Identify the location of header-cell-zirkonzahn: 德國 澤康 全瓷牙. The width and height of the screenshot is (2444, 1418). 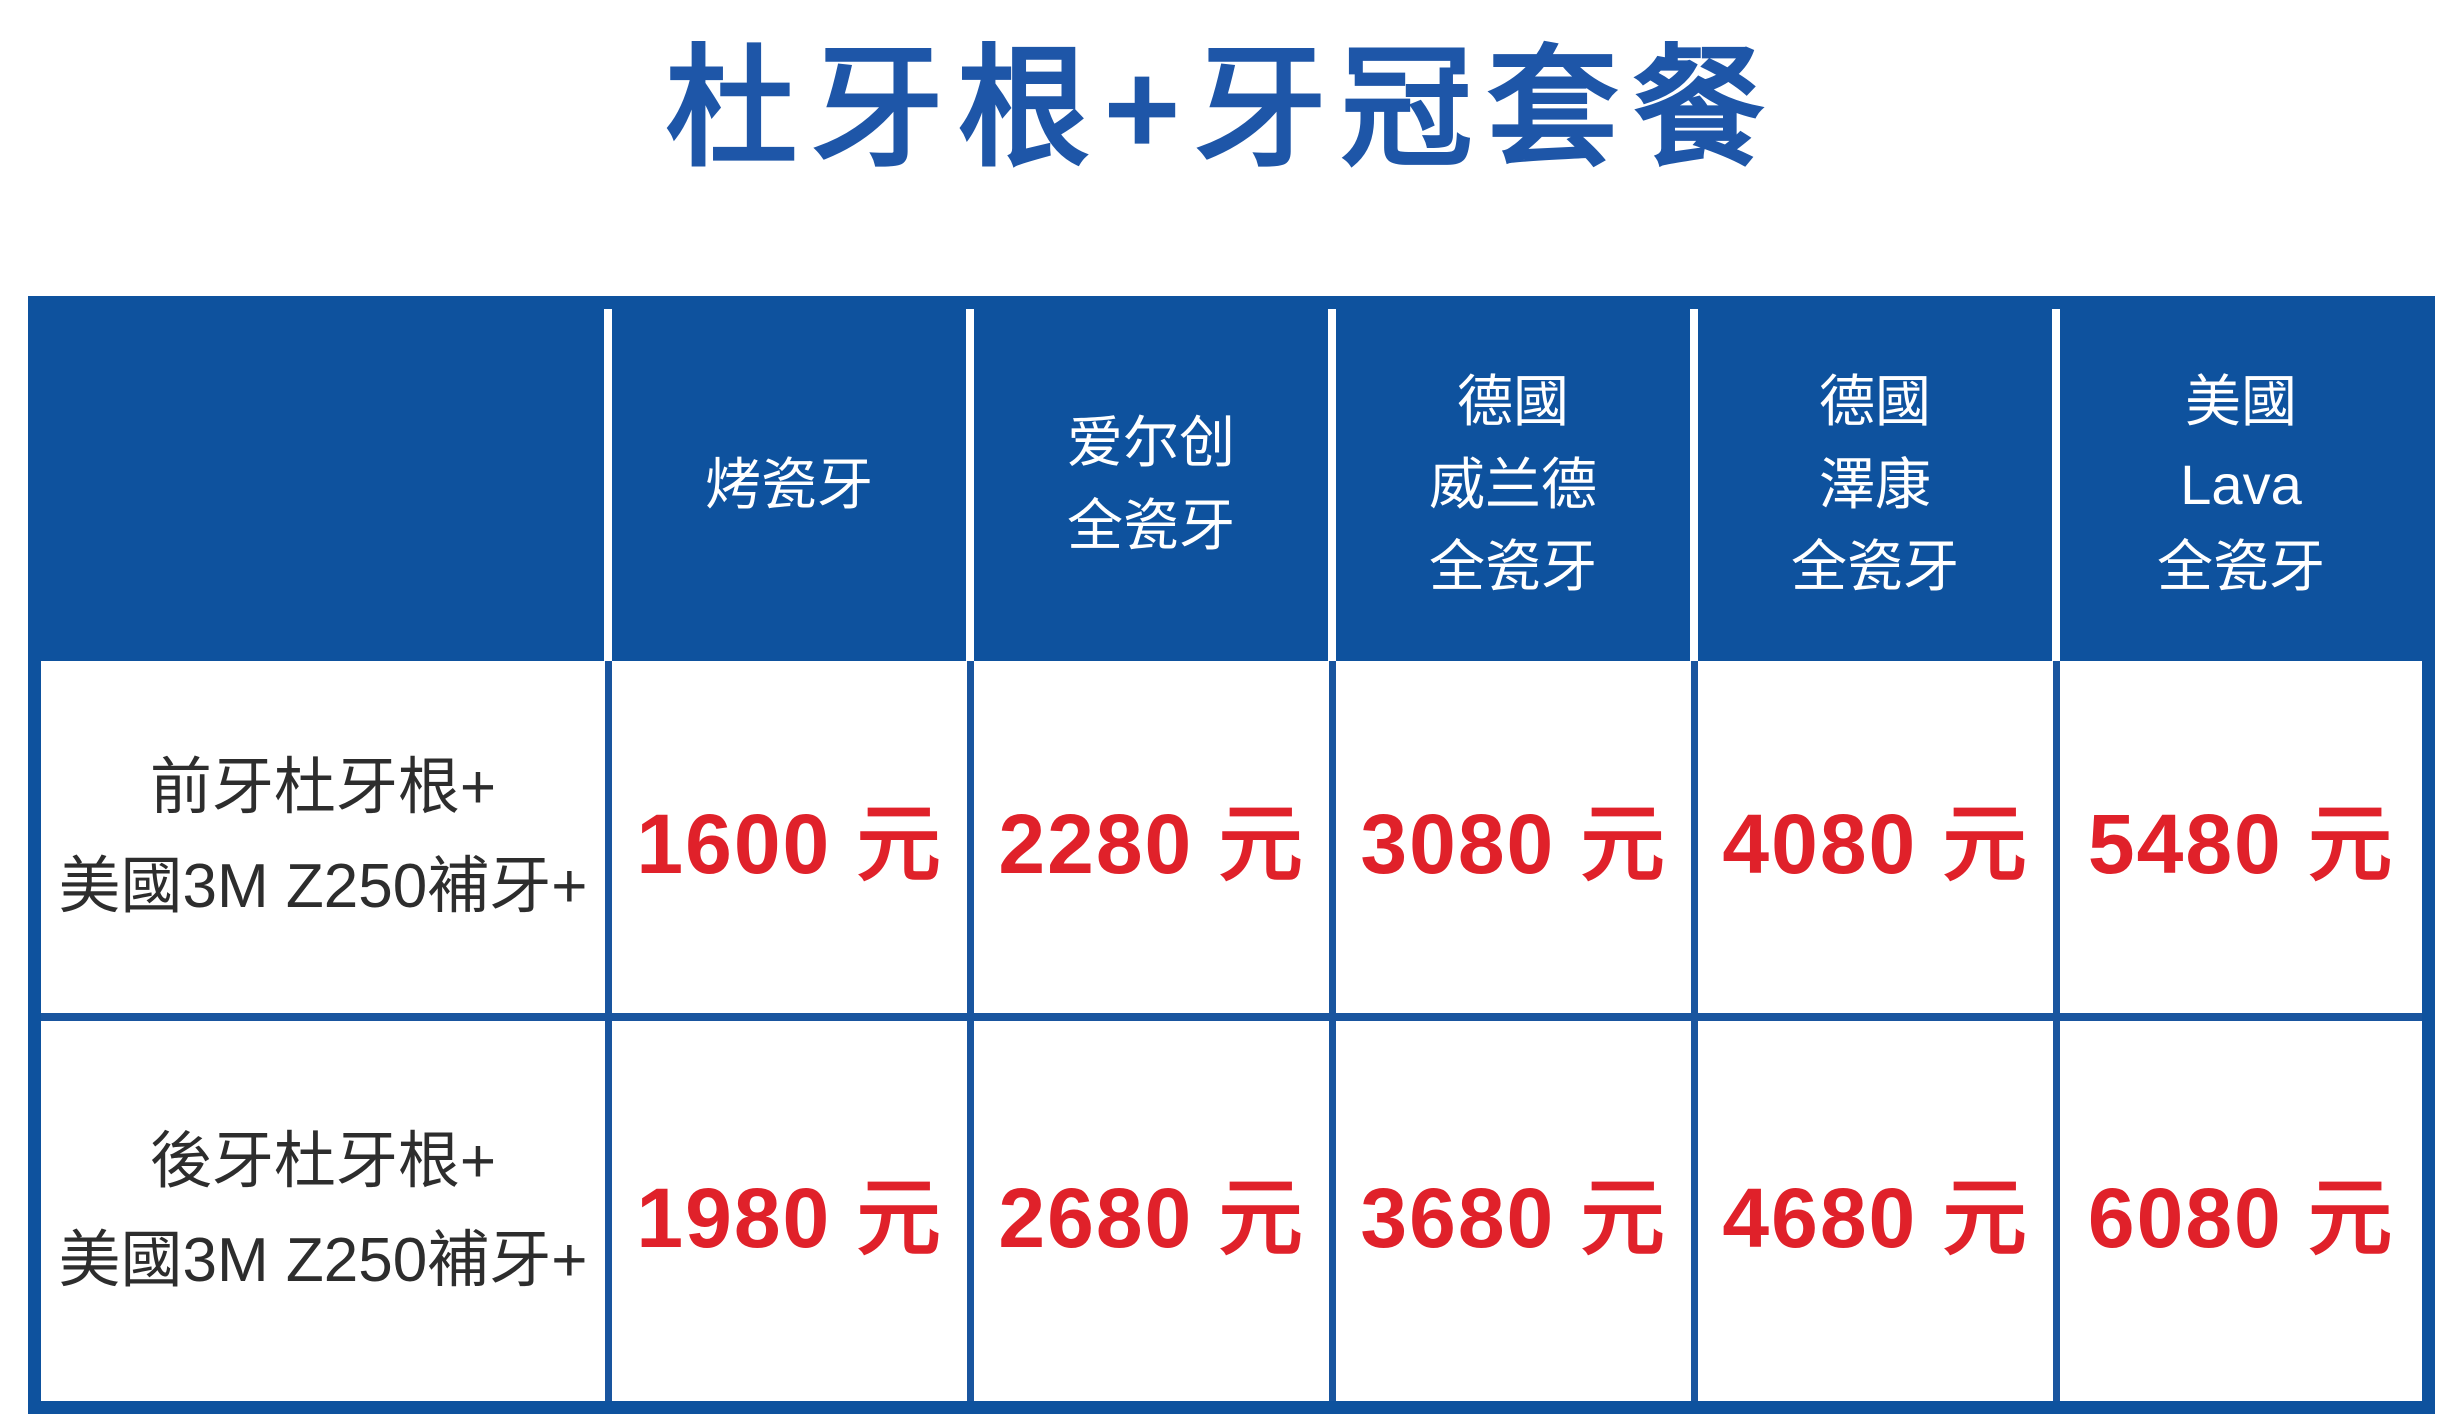
(1879, 485).